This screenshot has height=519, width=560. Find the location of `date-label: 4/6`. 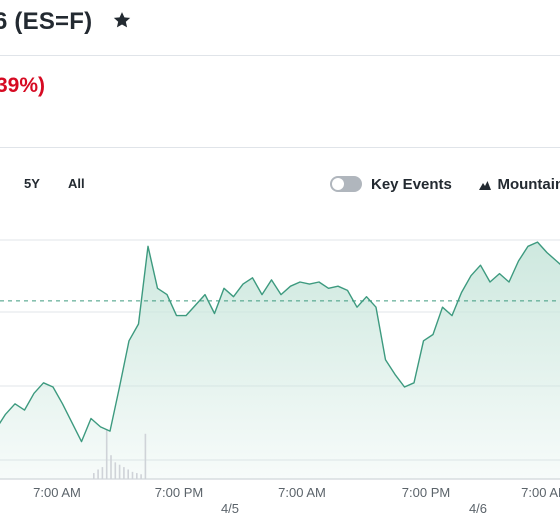

date-label: 4/6 is located at coordinates (478, 508).